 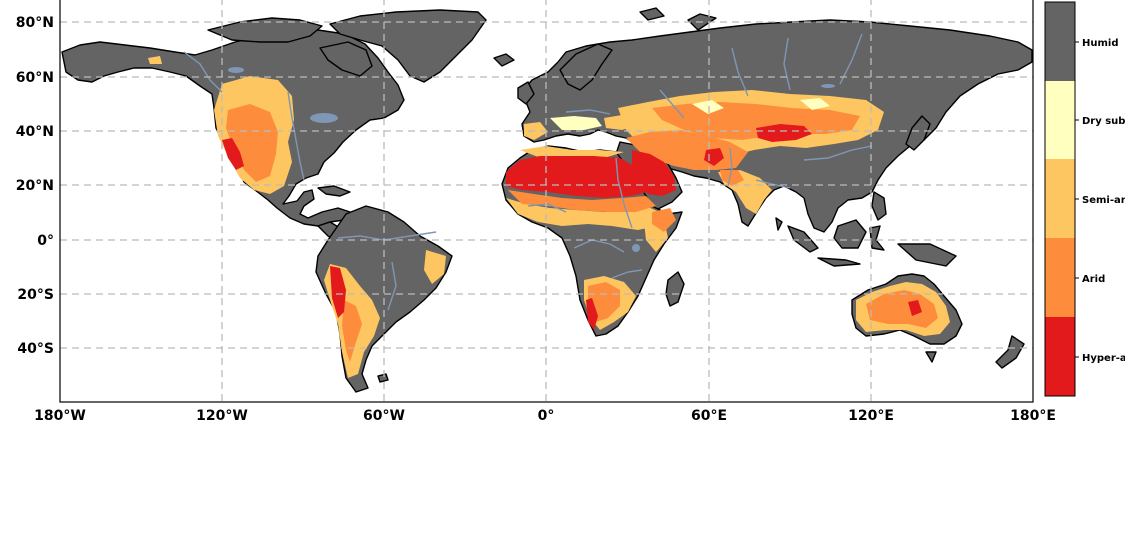 What do you see at coordinates (203, 72) in the screenshot?
I see `river-mackenzie` at bounding box center [203, 72].